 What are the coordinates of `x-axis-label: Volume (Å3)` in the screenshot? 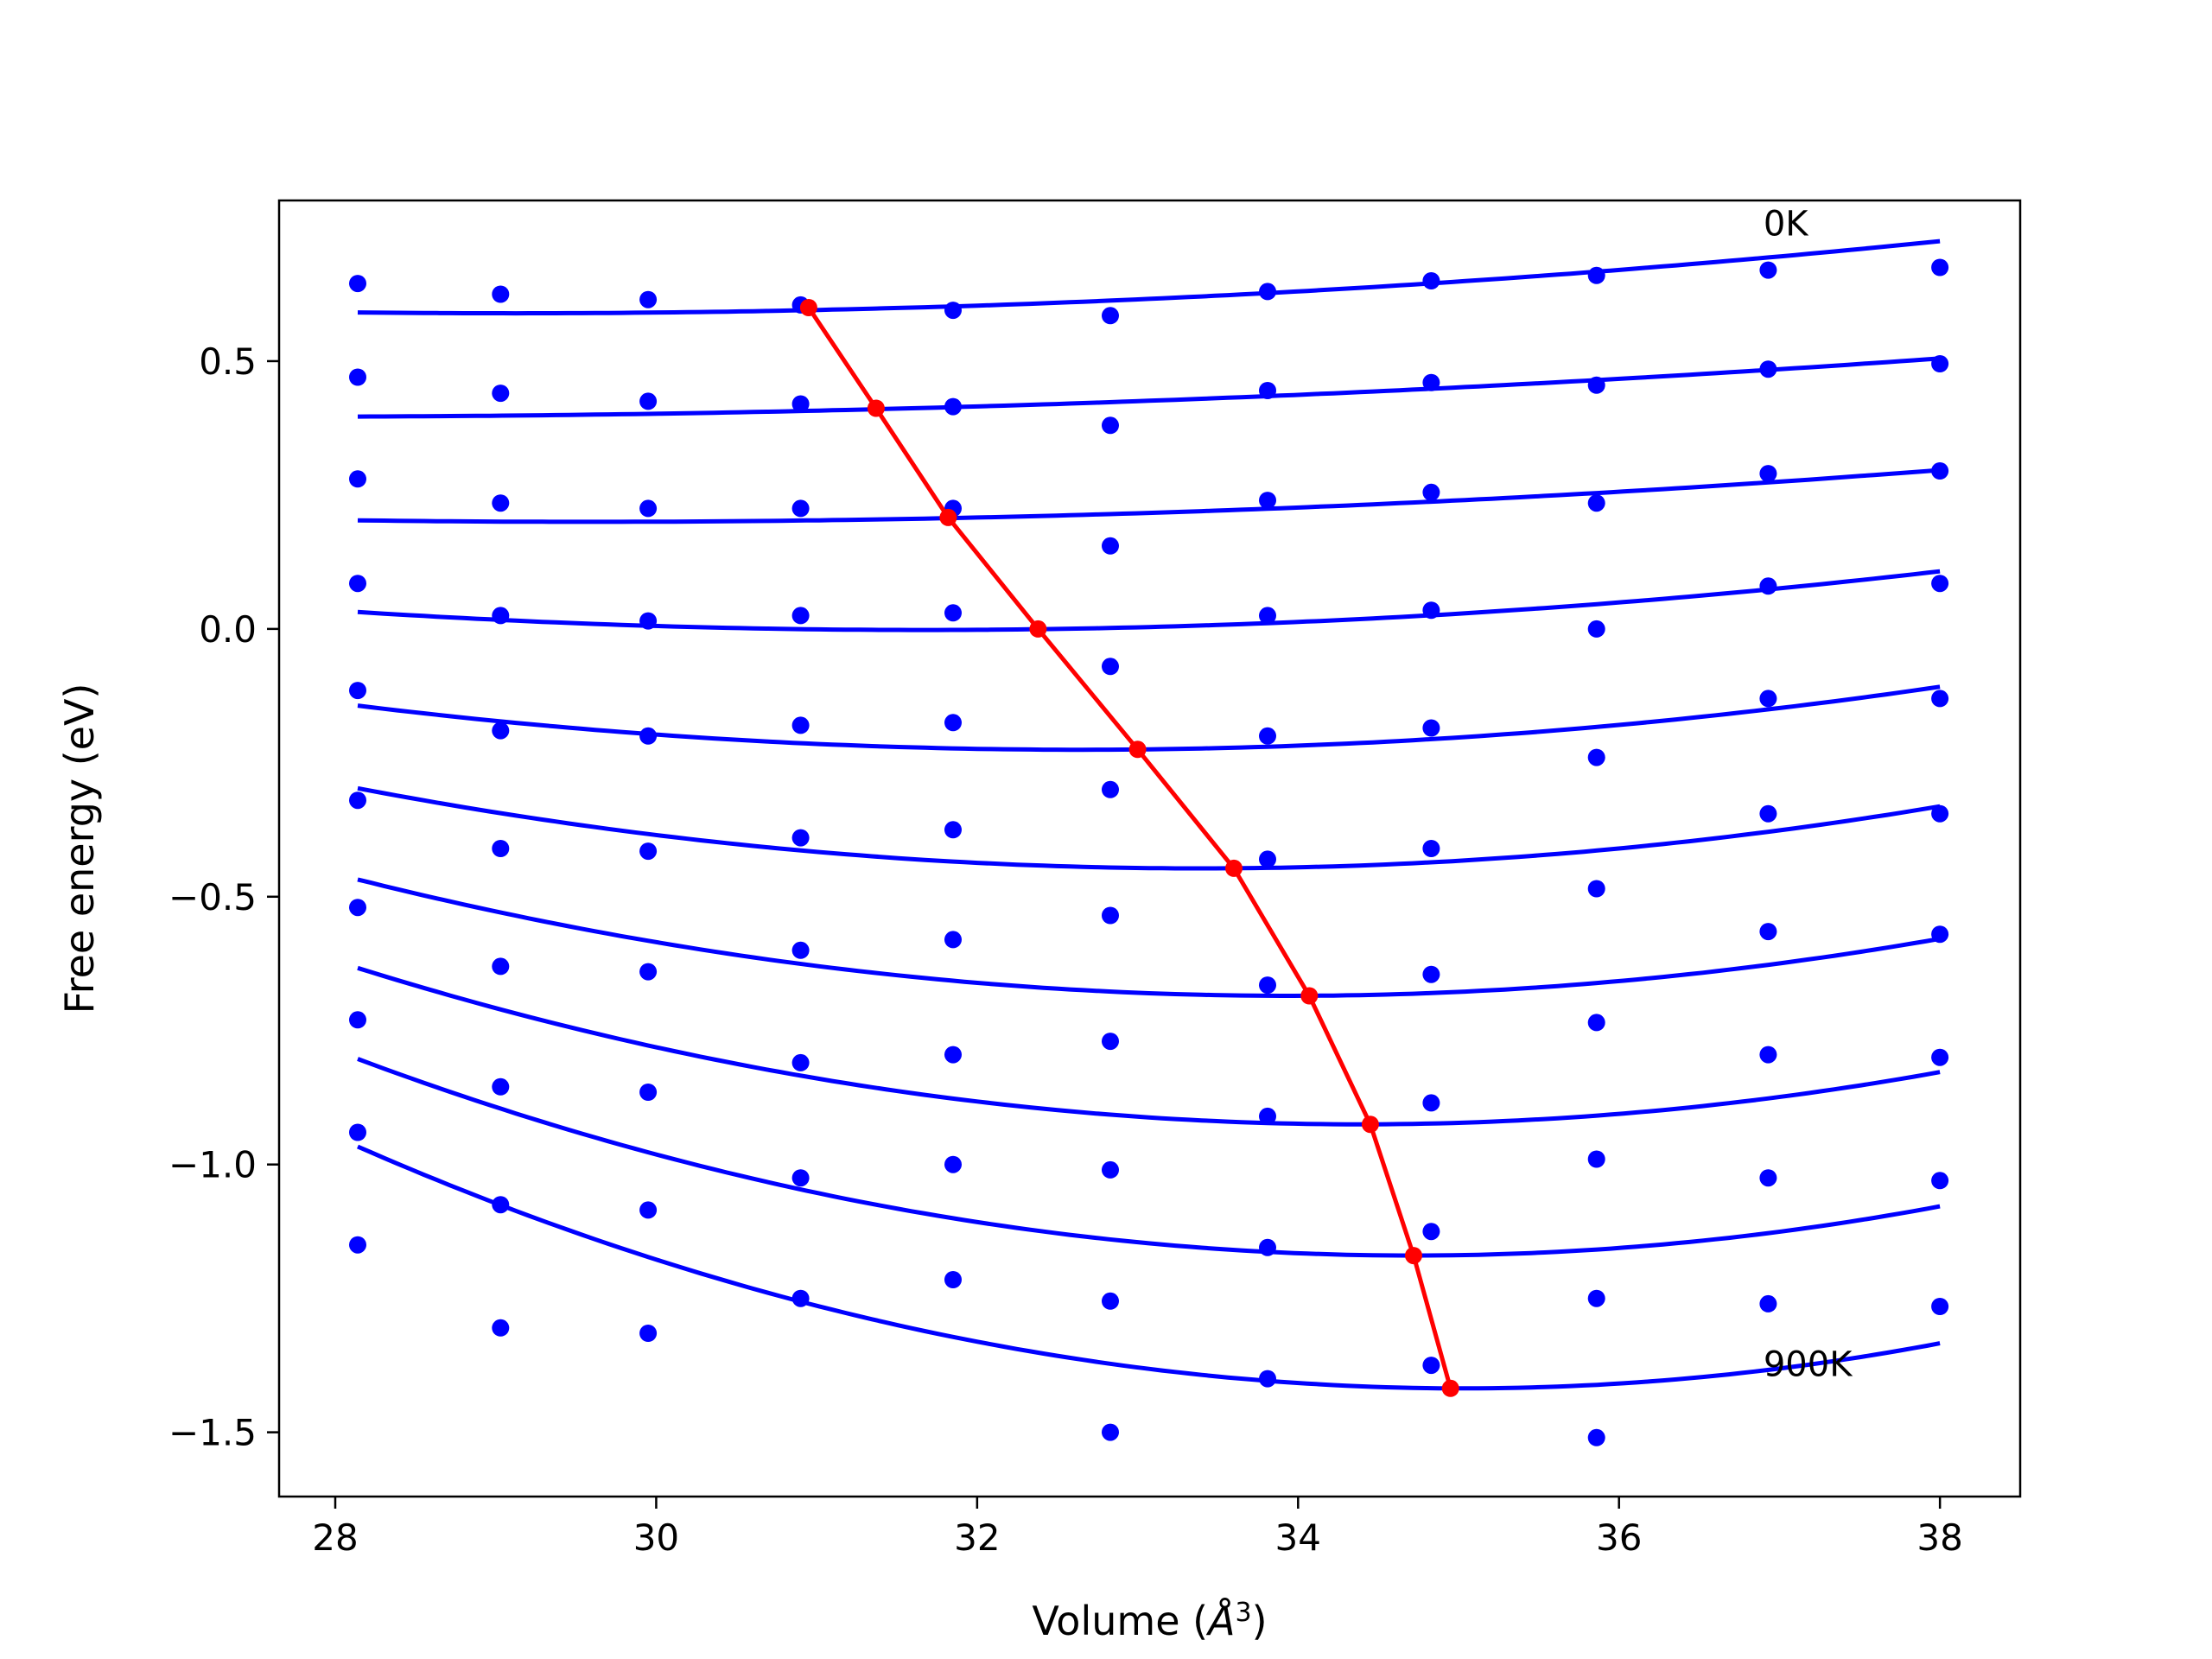 It's located at (1149, 1621).